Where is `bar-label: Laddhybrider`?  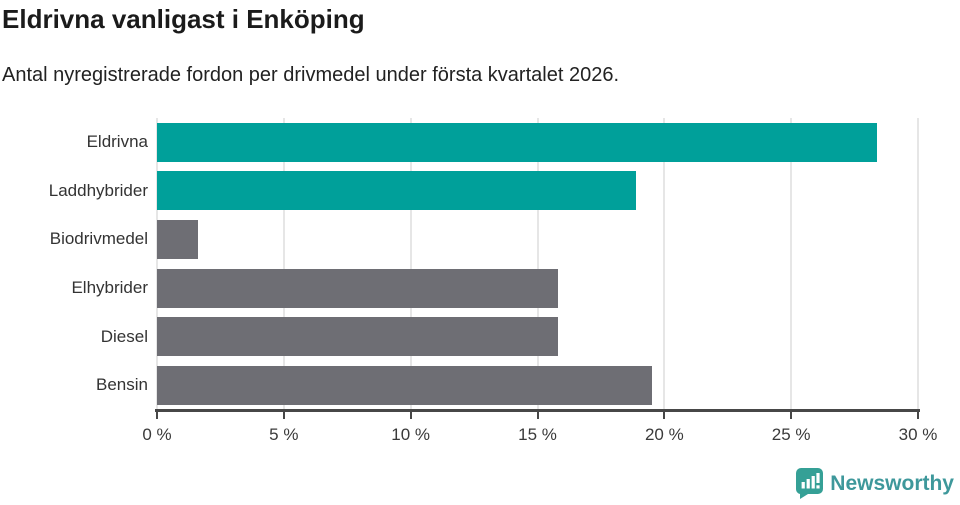 bar-label: Laddhybrider is located at coordinates (98, 190).